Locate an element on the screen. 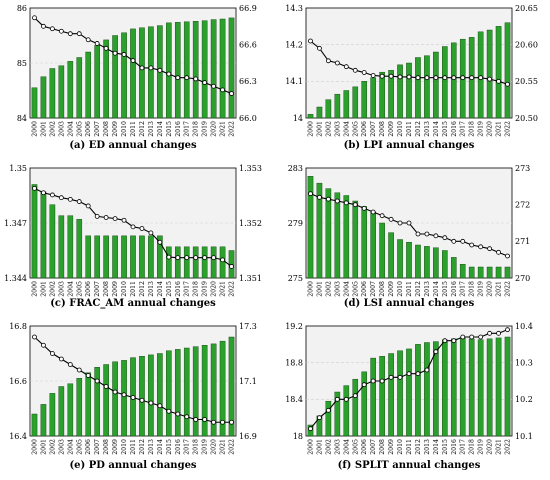  left-tick-label: 279 is located at coordinates (295, 223).